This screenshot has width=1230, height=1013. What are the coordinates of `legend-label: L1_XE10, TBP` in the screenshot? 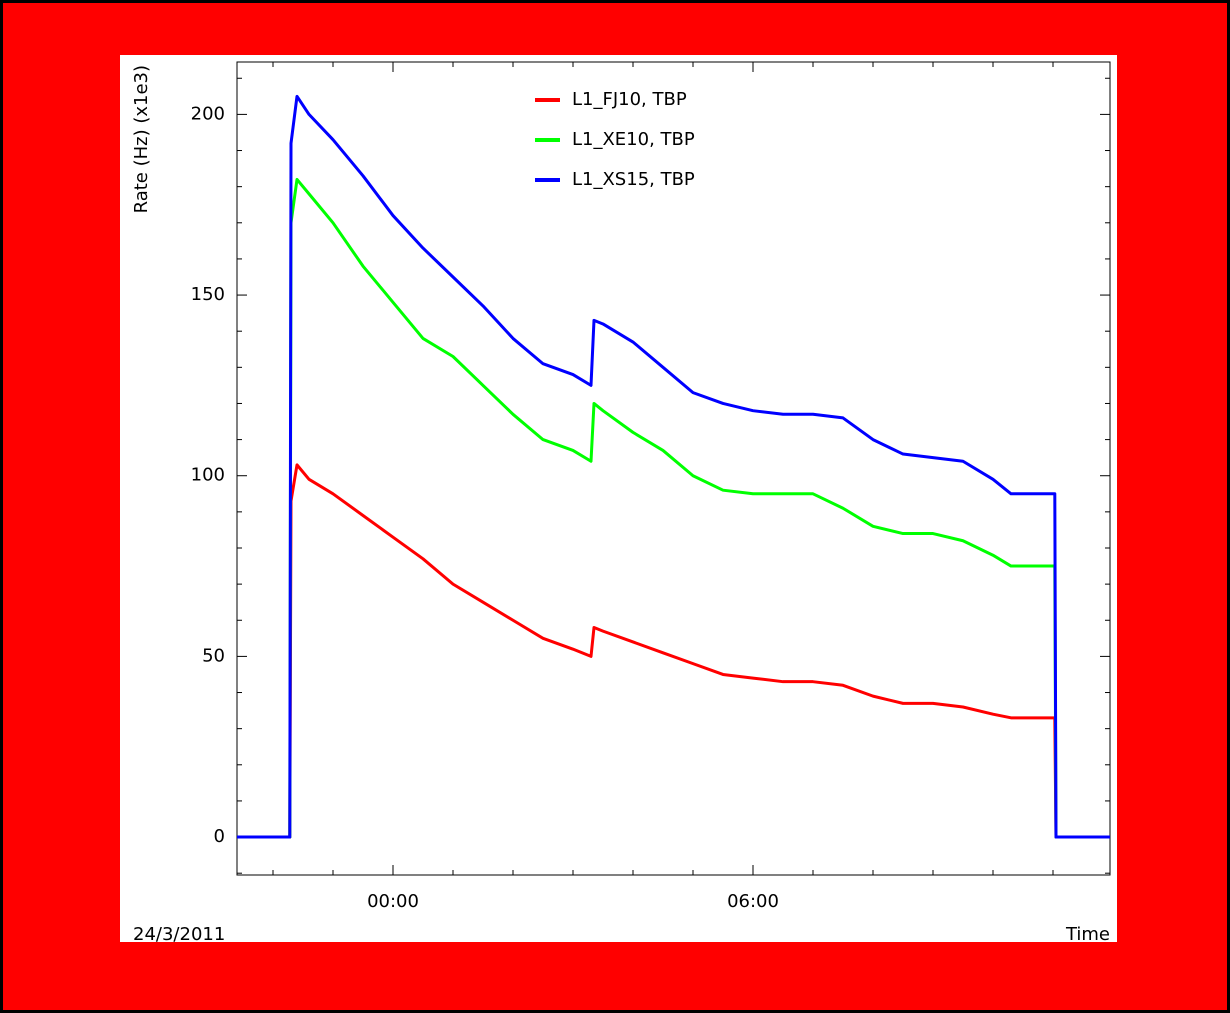 It's located at (633, 139).